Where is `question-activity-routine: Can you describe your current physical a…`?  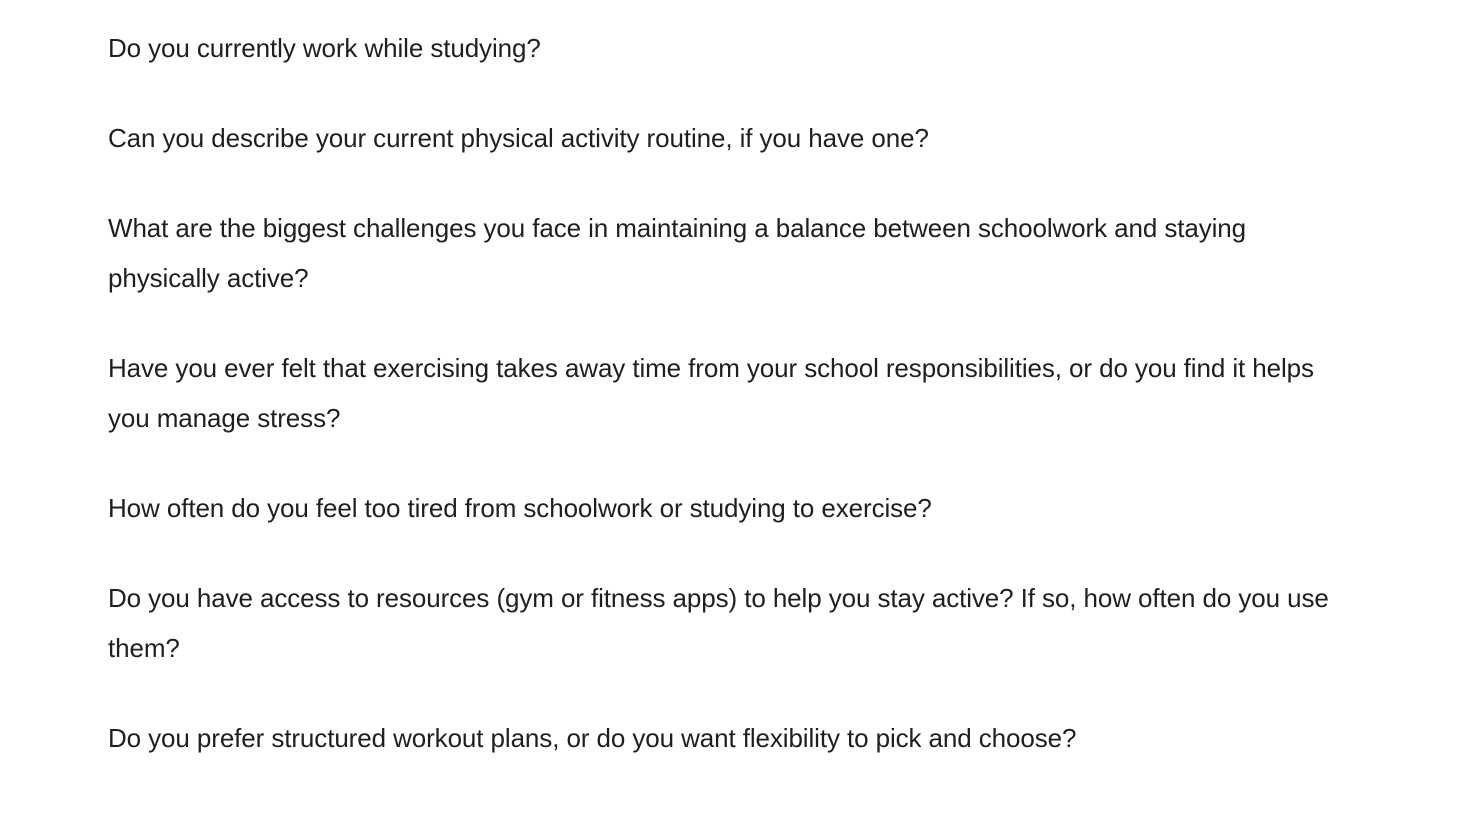 question-activity-routine: Can you describe your current physical a… is located at coordinates (518, 138).